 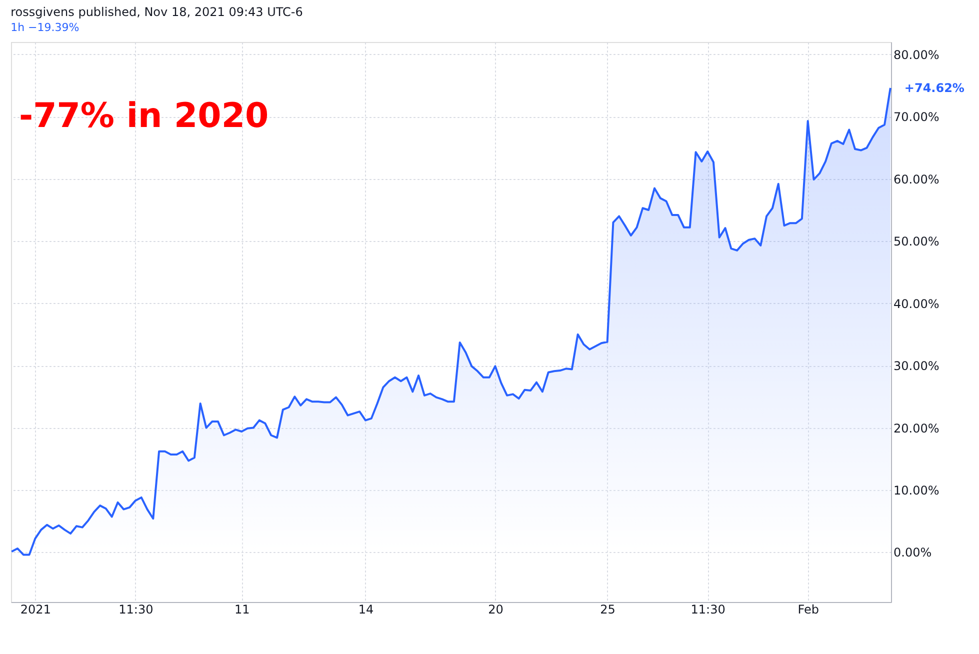 What do you see at coordinates (917, 241) in the screenshot?
I see `y-tick-label: 50.00%` at bounding box center [917, 241].